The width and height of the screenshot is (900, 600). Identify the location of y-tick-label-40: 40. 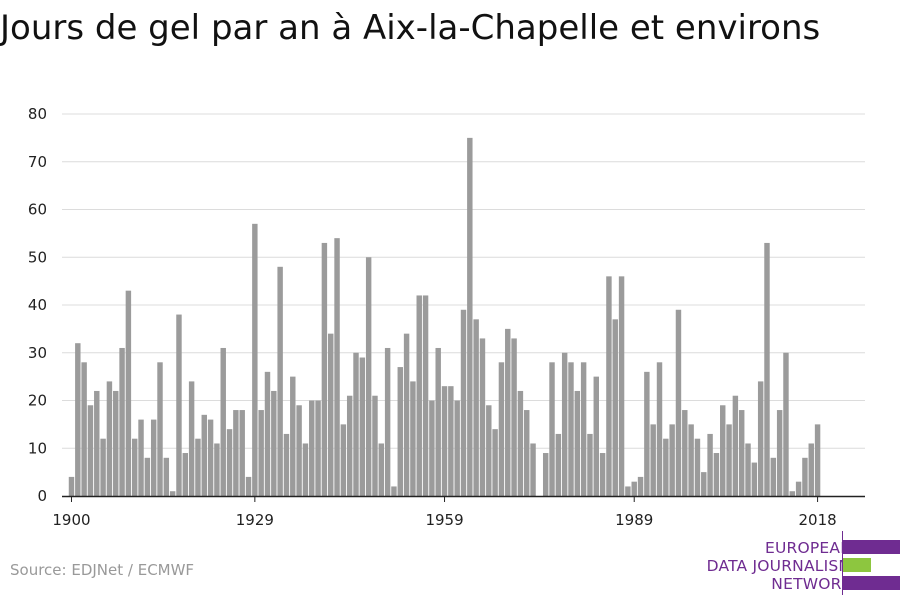
(37, 305).